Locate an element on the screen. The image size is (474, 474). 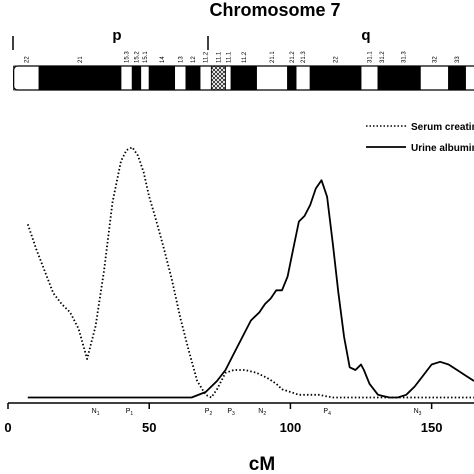
band-label-11: 11.2 is located at coordinates (245, 57).